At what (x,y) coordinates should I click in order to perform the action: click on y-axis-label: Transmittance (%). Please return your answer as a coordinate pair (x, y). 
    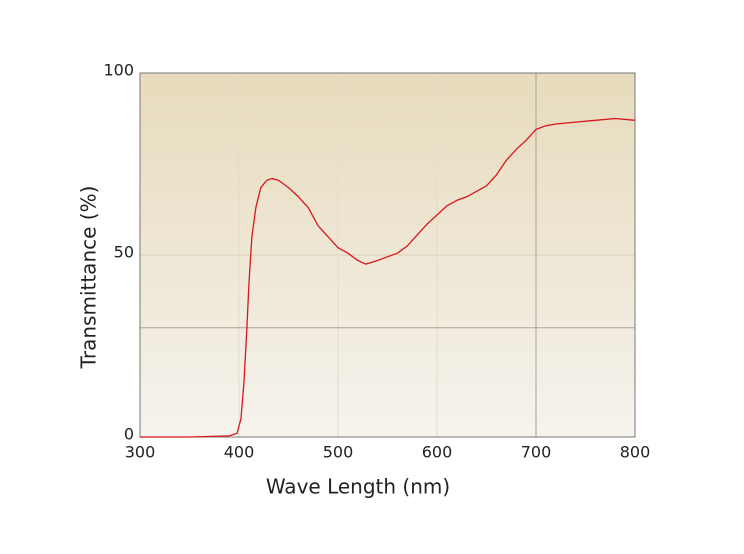
    Looking at the image, I should click on (89, 278).